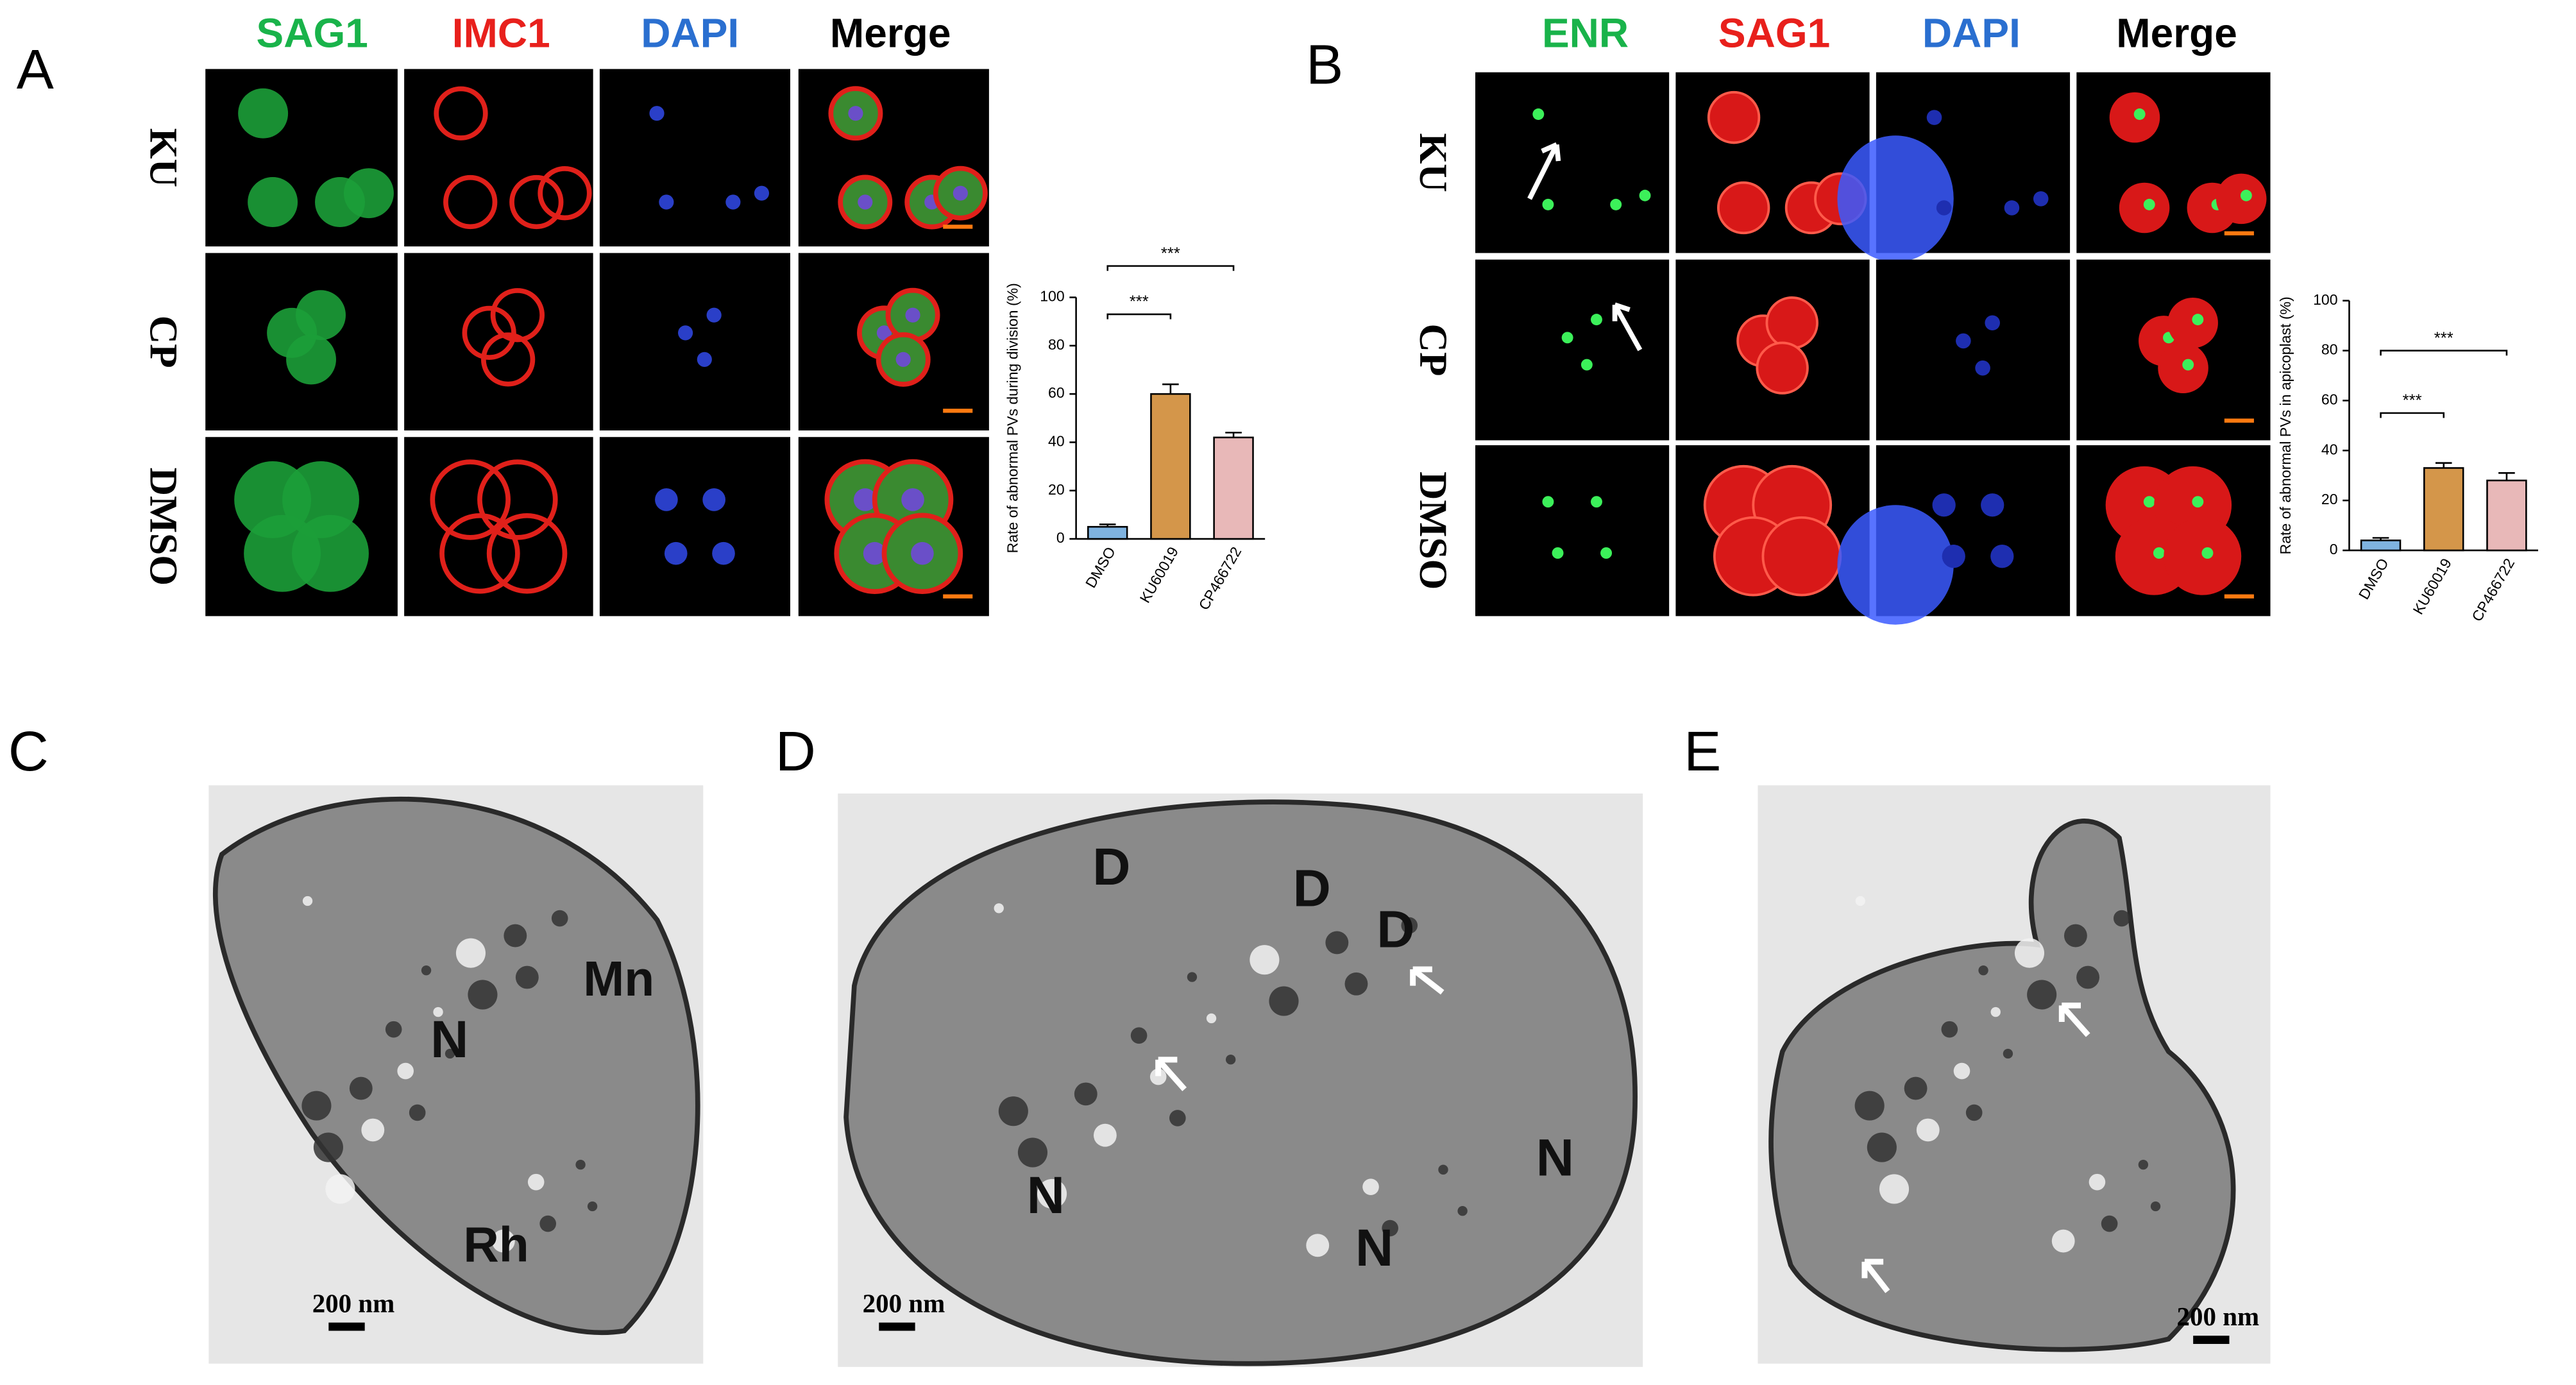 This screenshot has width=2576, height=1385. Describe the element at coordinates (1056, 344) in the screenshot. I see `y-tick-label: 80` at that location.